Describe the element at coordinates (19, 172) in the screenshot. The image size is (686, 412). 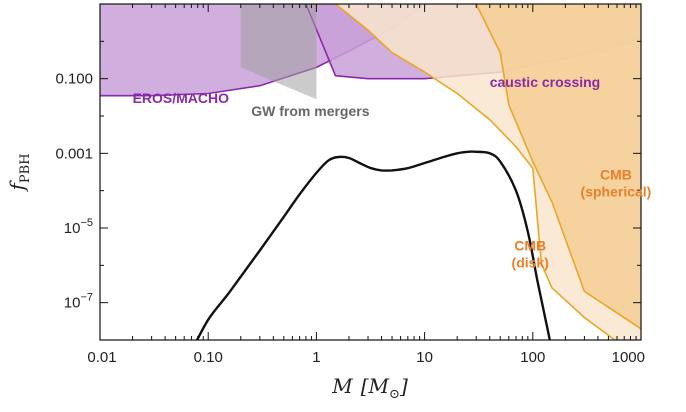
I see `y-axis-title: fPBH` at that location.